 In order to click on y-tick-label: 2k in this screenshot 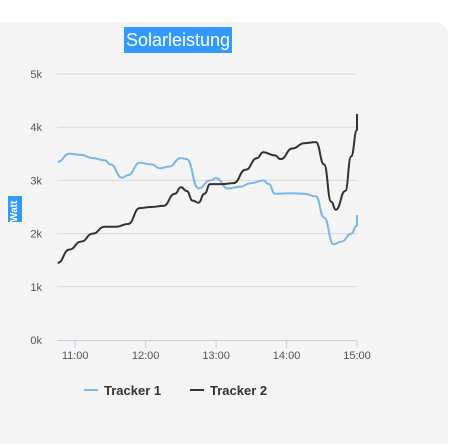, I will do `click(36, 235)`.